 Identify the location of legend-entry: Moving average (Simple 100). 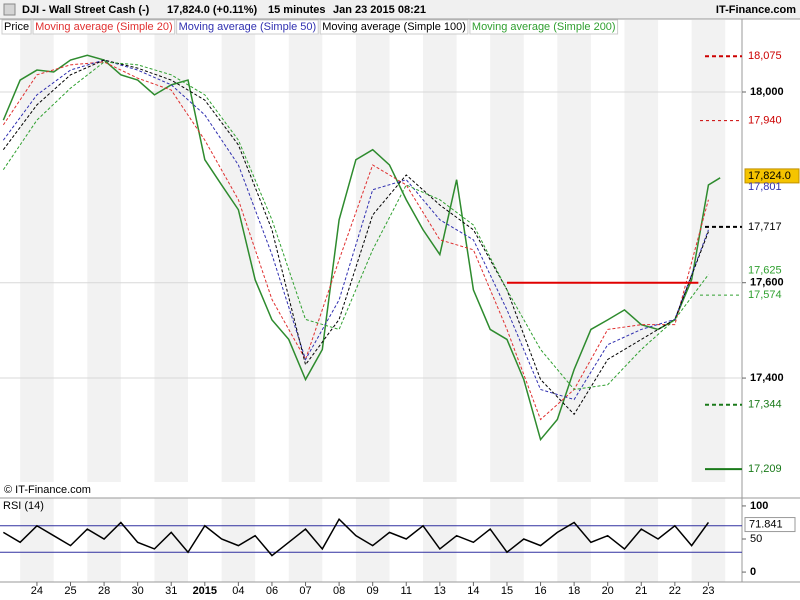
(394, 27).